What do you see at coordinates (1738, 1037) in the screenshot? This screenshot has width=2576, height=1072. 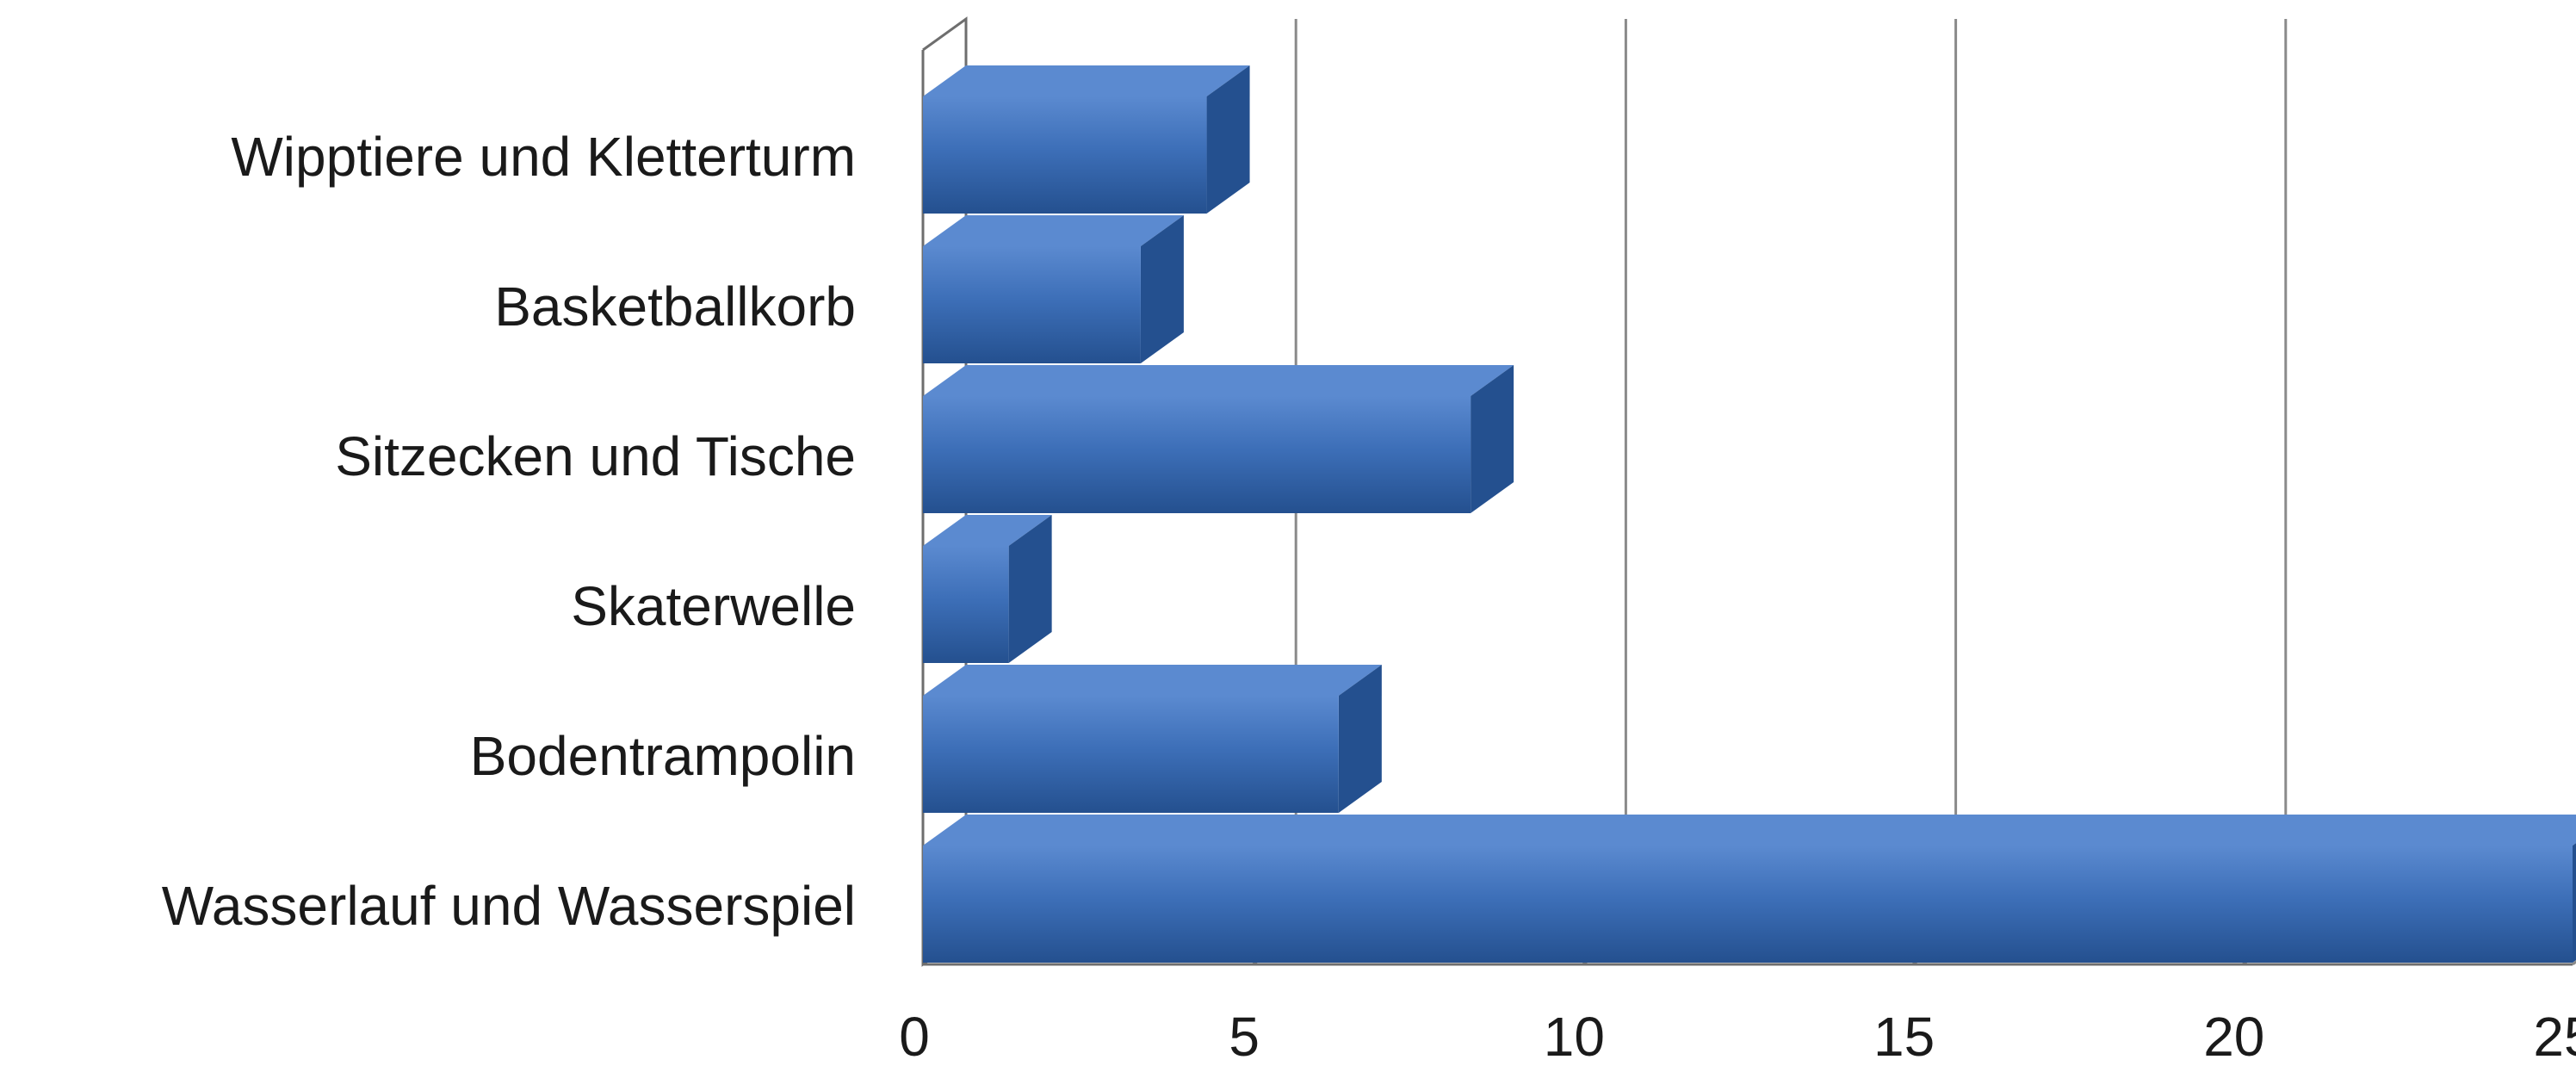 I see `x-tick-labels: 0 5 10 15 20 25` at bounding box center [1738, 1037].